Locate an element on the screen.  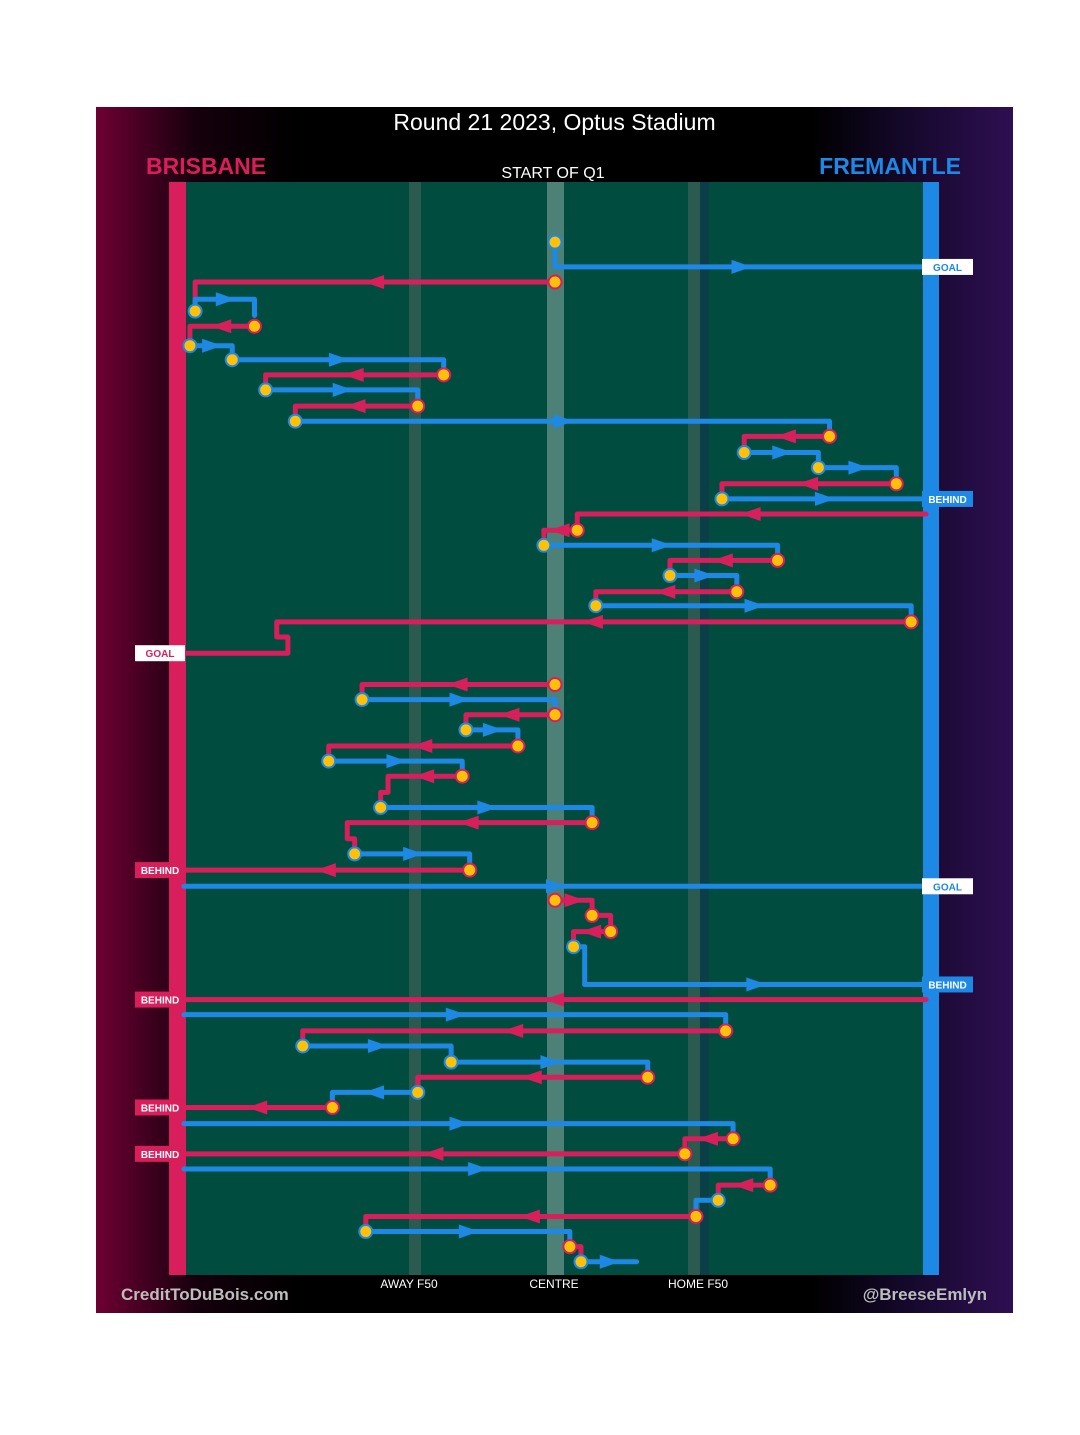
outcome-tag-label-34: BEHIND is located at coordinates (160, 871).